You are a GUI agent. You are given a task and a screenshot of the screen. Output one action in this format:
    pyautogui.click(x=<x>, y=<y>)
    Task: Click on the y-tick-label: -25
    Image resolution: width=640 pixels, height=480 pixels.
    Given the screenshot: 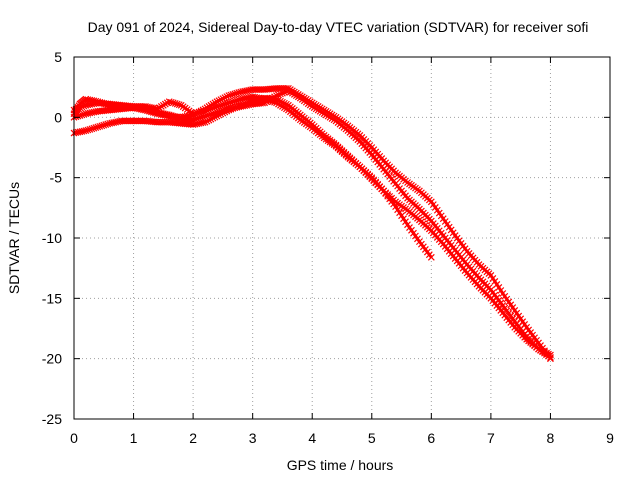 What is the action you would take?
    pyautogui.click(x=52, y=419)
    